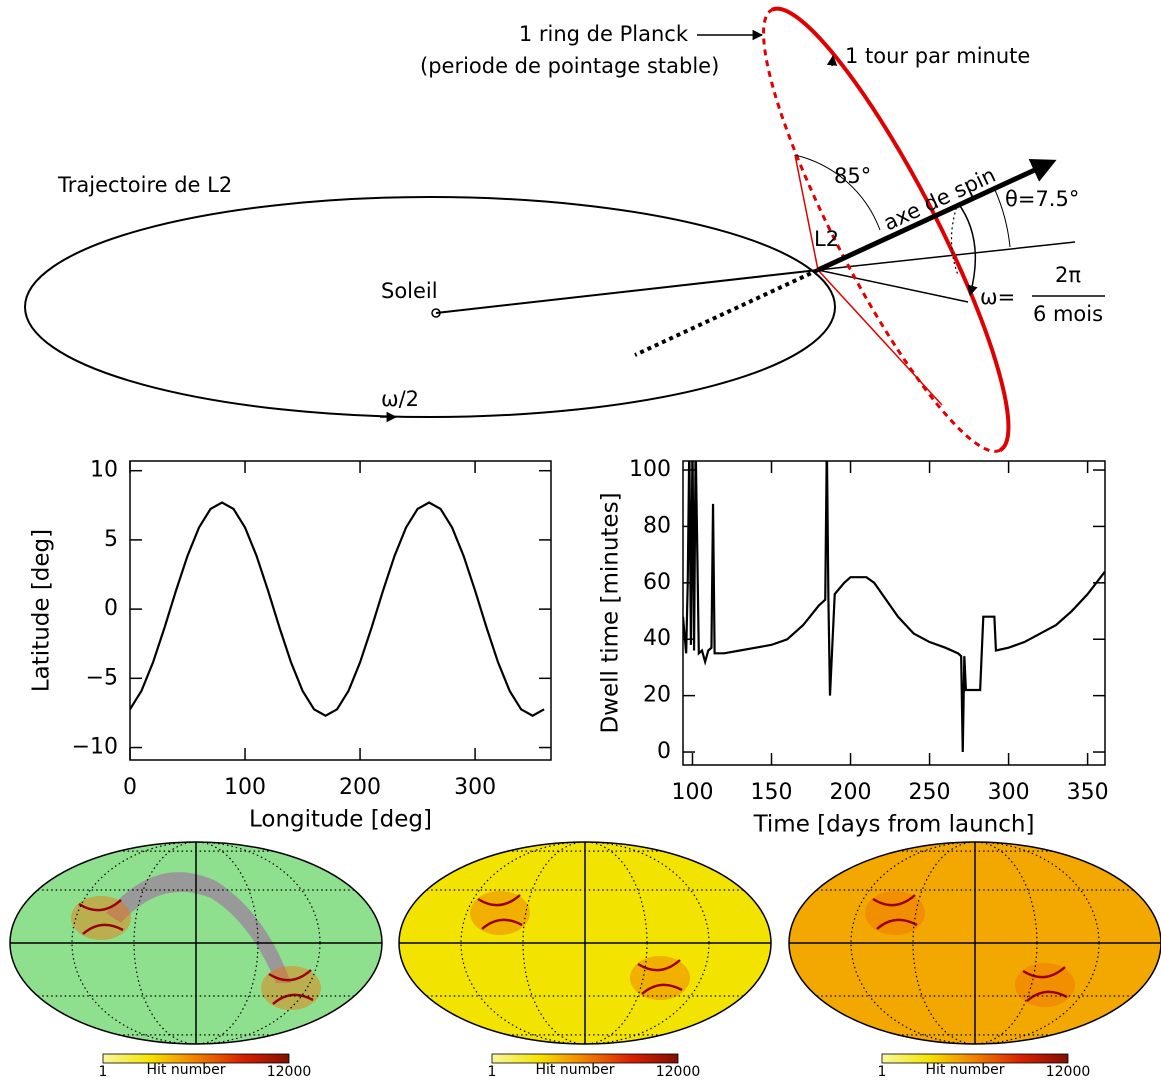 The image size is (1161, 1086). I want to click on anti-spin-axis, so click(726, 312).